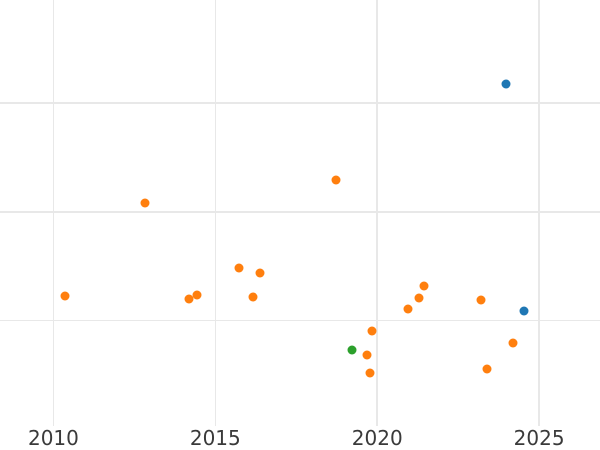  Describe the element at coordinates (377, 438) in the screenshot. I see `x-tick-label-2020: 2020` at that location.